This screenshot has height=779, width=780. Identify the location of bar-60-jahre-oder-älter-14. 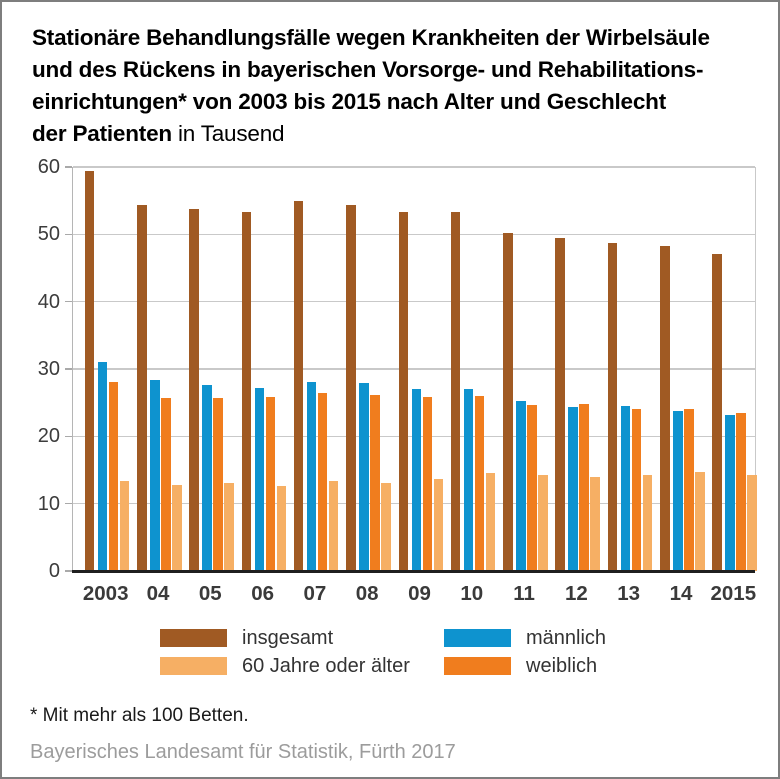
(700, 521).